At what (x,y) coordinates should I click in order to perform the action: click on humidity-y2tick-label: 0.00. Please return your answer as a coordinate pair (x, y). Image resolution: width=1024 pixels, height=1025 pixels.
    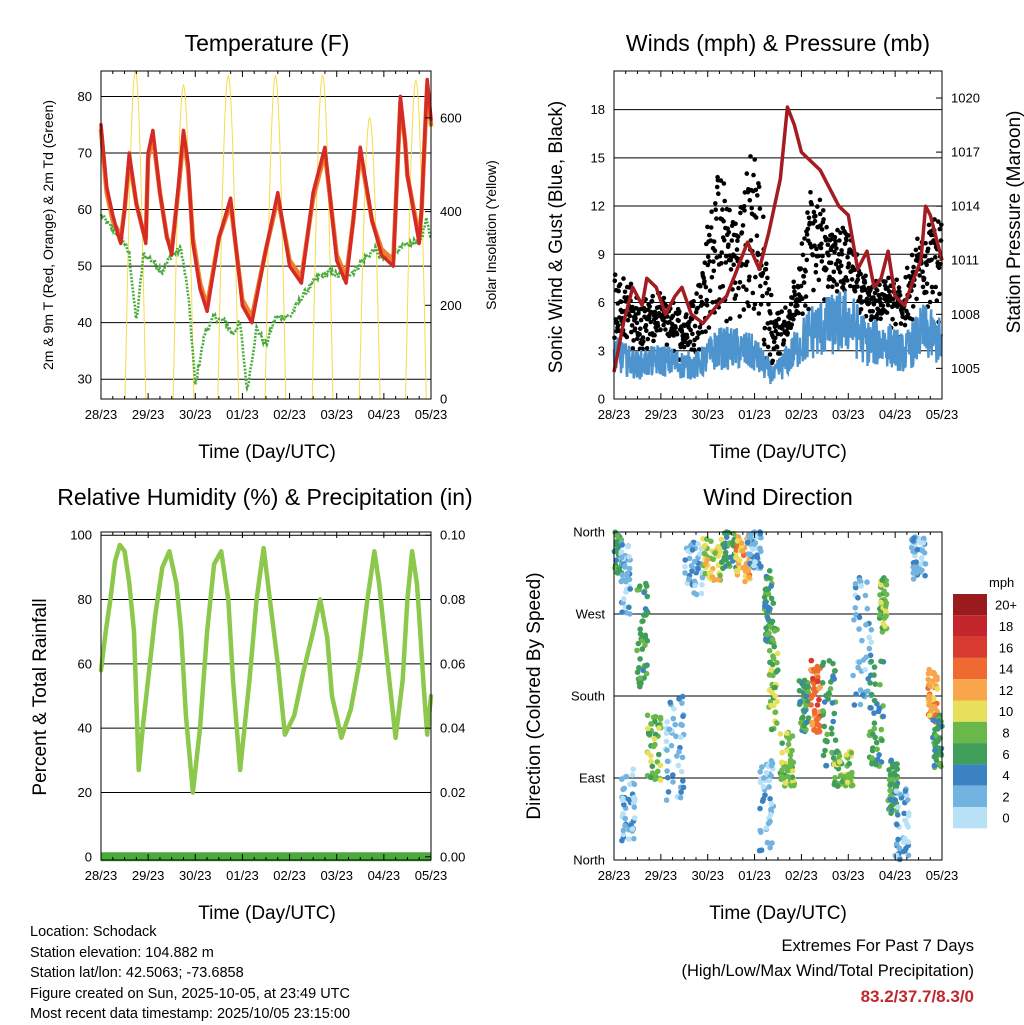
    Looking at the image, I should click on (452, 856).